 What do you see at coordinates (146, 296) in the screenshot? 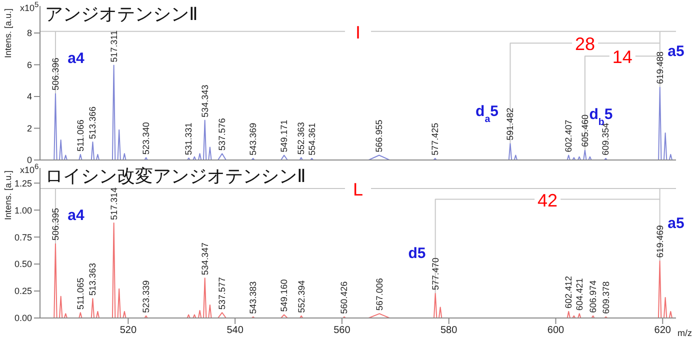
I see `annotation: 523.339` at bounding box center [146, 296].